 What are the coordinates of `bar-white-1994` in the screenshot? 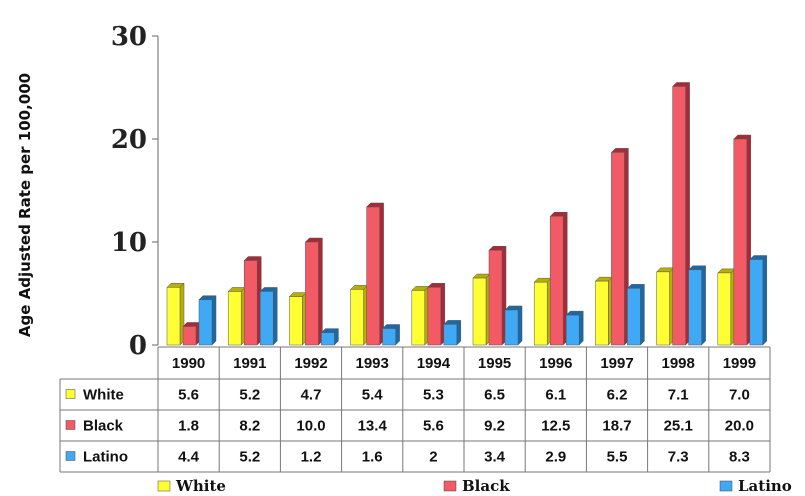 It's located at (420, 315).